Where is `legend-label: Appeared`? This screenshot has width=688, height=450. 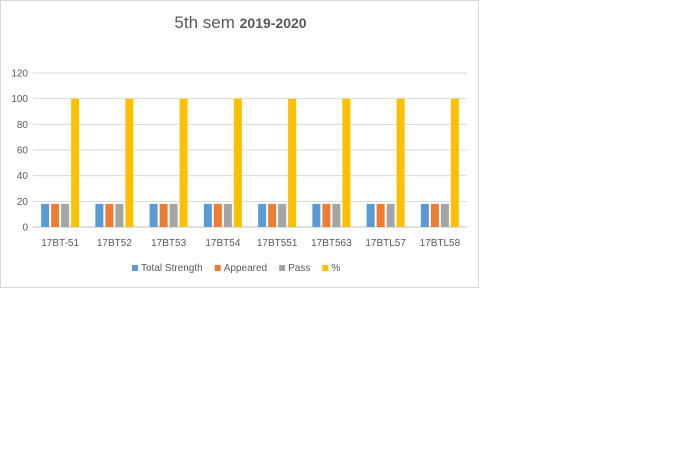
legend-label: Appeared is located at coordinates (245, 268).